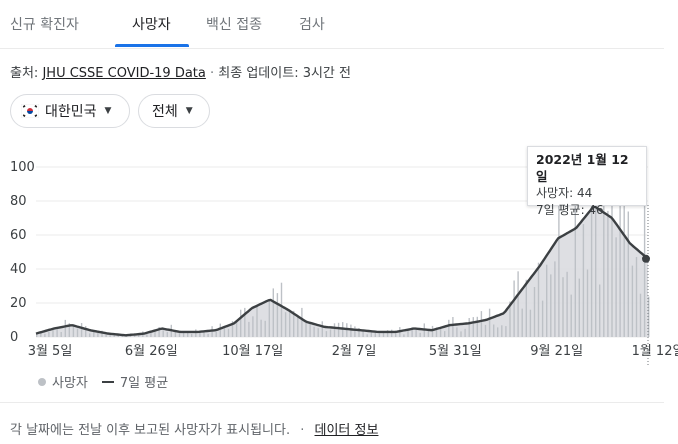  I want to click on x-tick-label: 5월 31일, so click(455, 351).